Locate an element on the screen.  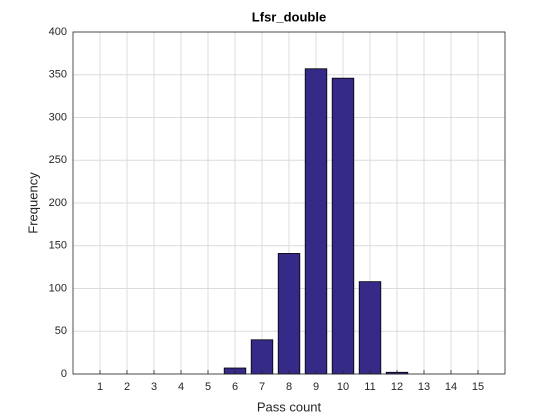
y-tick-label: 350 is located at coordinates (58, 75).